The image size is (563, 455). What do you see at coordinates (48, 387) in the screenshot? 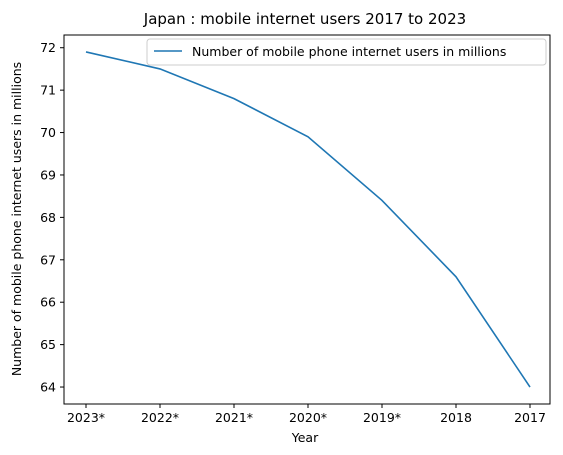
I see `y-tick-label: 64` at bounding box center [48, 387].